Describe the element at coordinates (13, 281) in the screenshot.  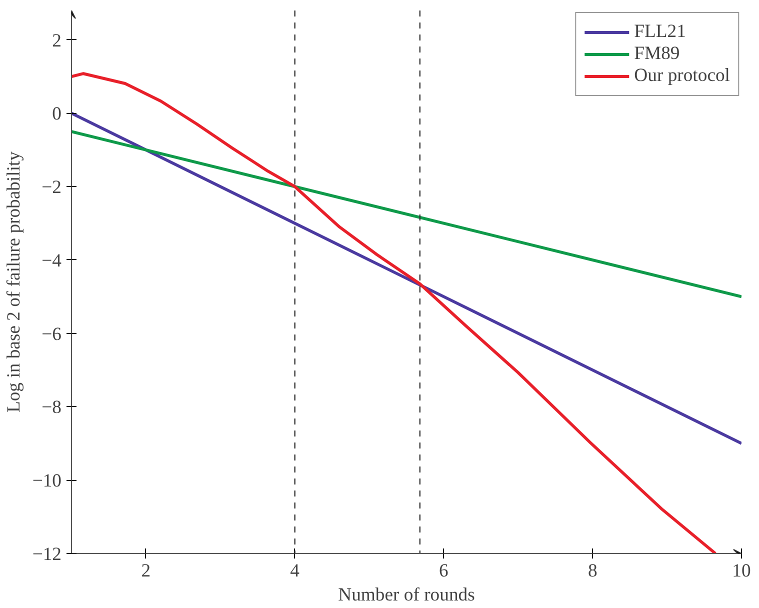
I see `y-axis-title: Log in base 2 of failure probability` at that location.